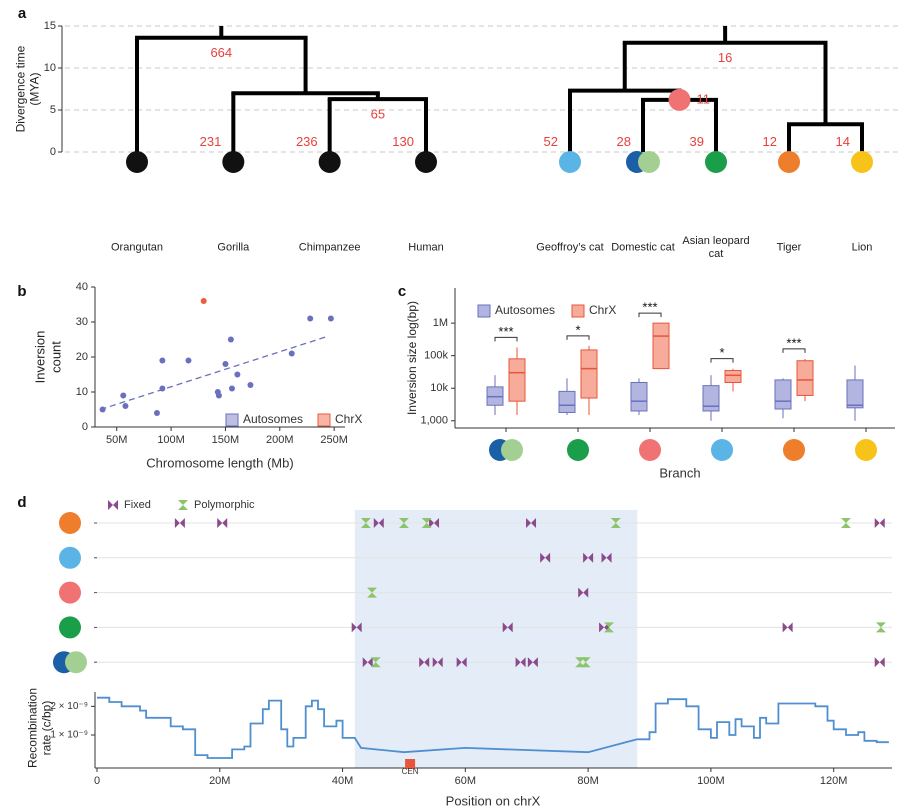 The image size is (910, 811). Describe the element at coordinates (226, 440) in the screenshot. I see `x-tick-label: 150M` at that location.